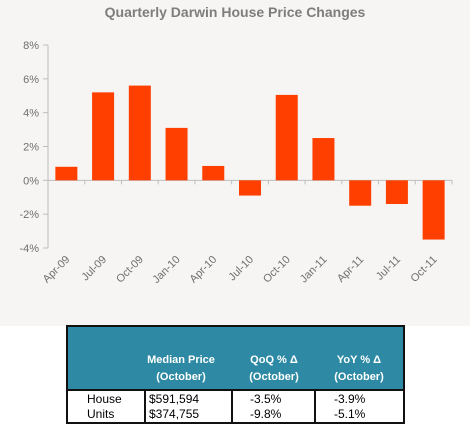 The height and width of the screenshot is (441, 470). I want to click on x-tick-label: Jul-09, so click(95, 269).